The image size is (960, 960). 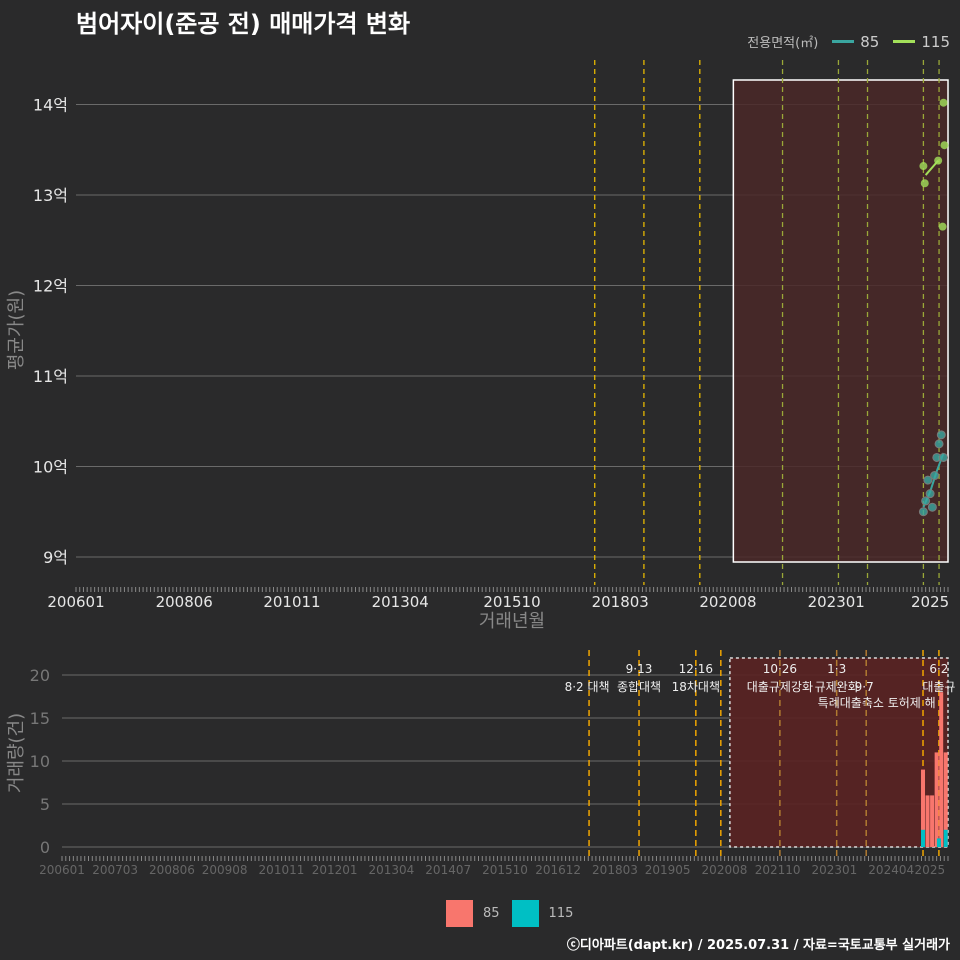 I want to click on policy-label: 종합대책, so click(x=639, y=686).